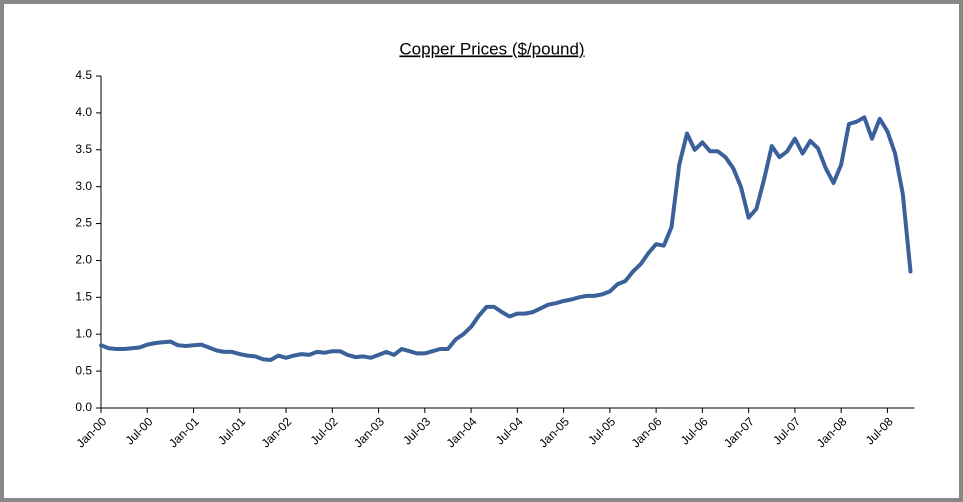 The height and width of the screenshot is (502, 963). I want to click on y-tick-label: 1.5, so click(83, 297).